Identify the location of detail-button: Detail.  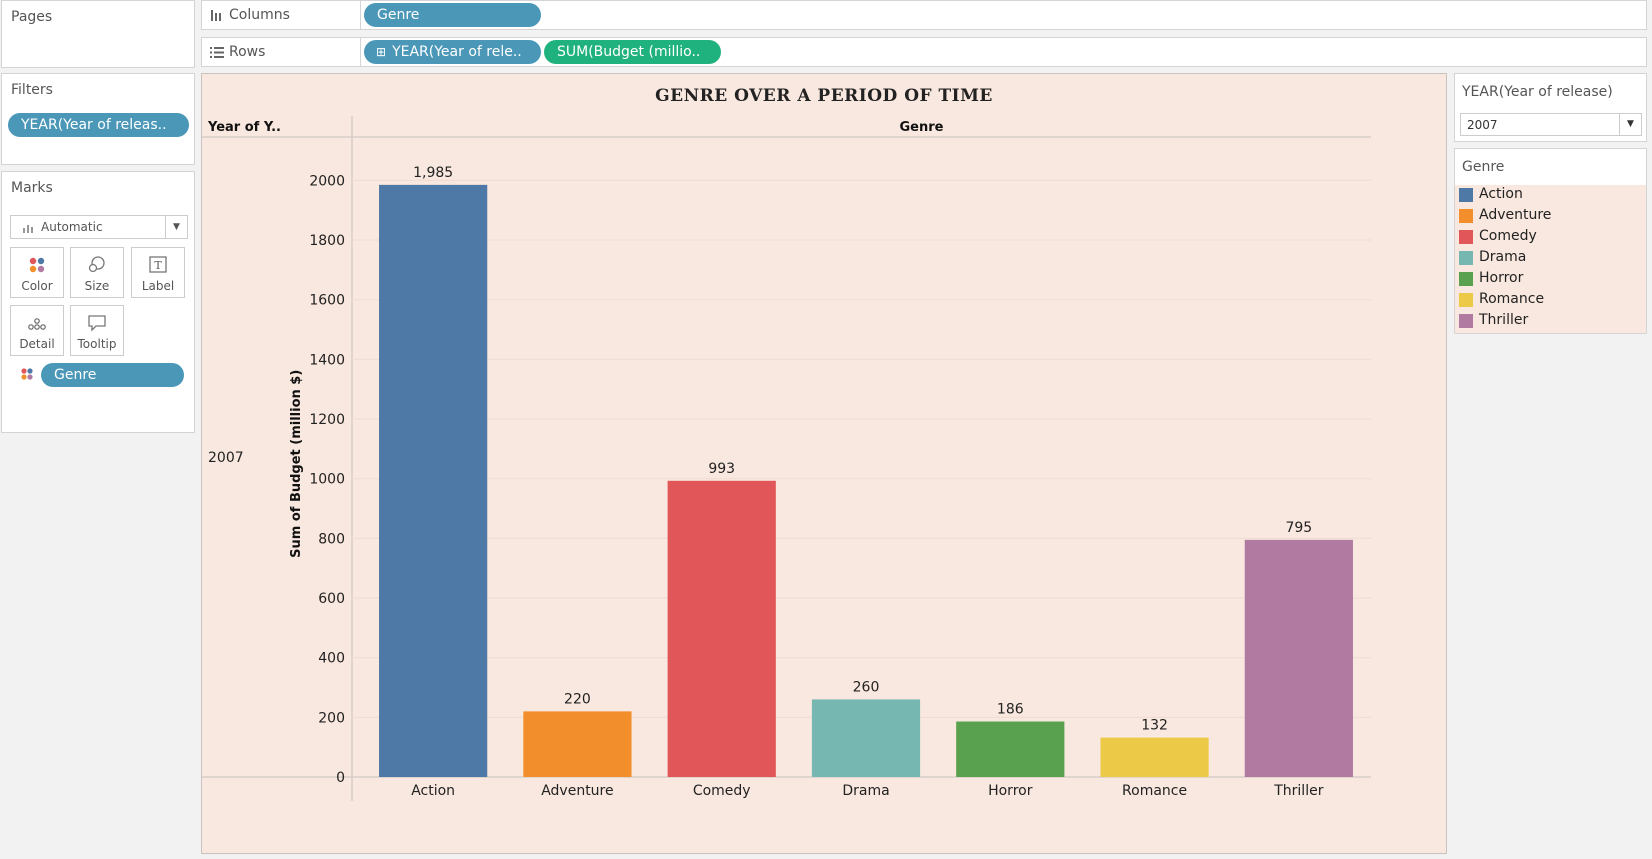
(37, 330).